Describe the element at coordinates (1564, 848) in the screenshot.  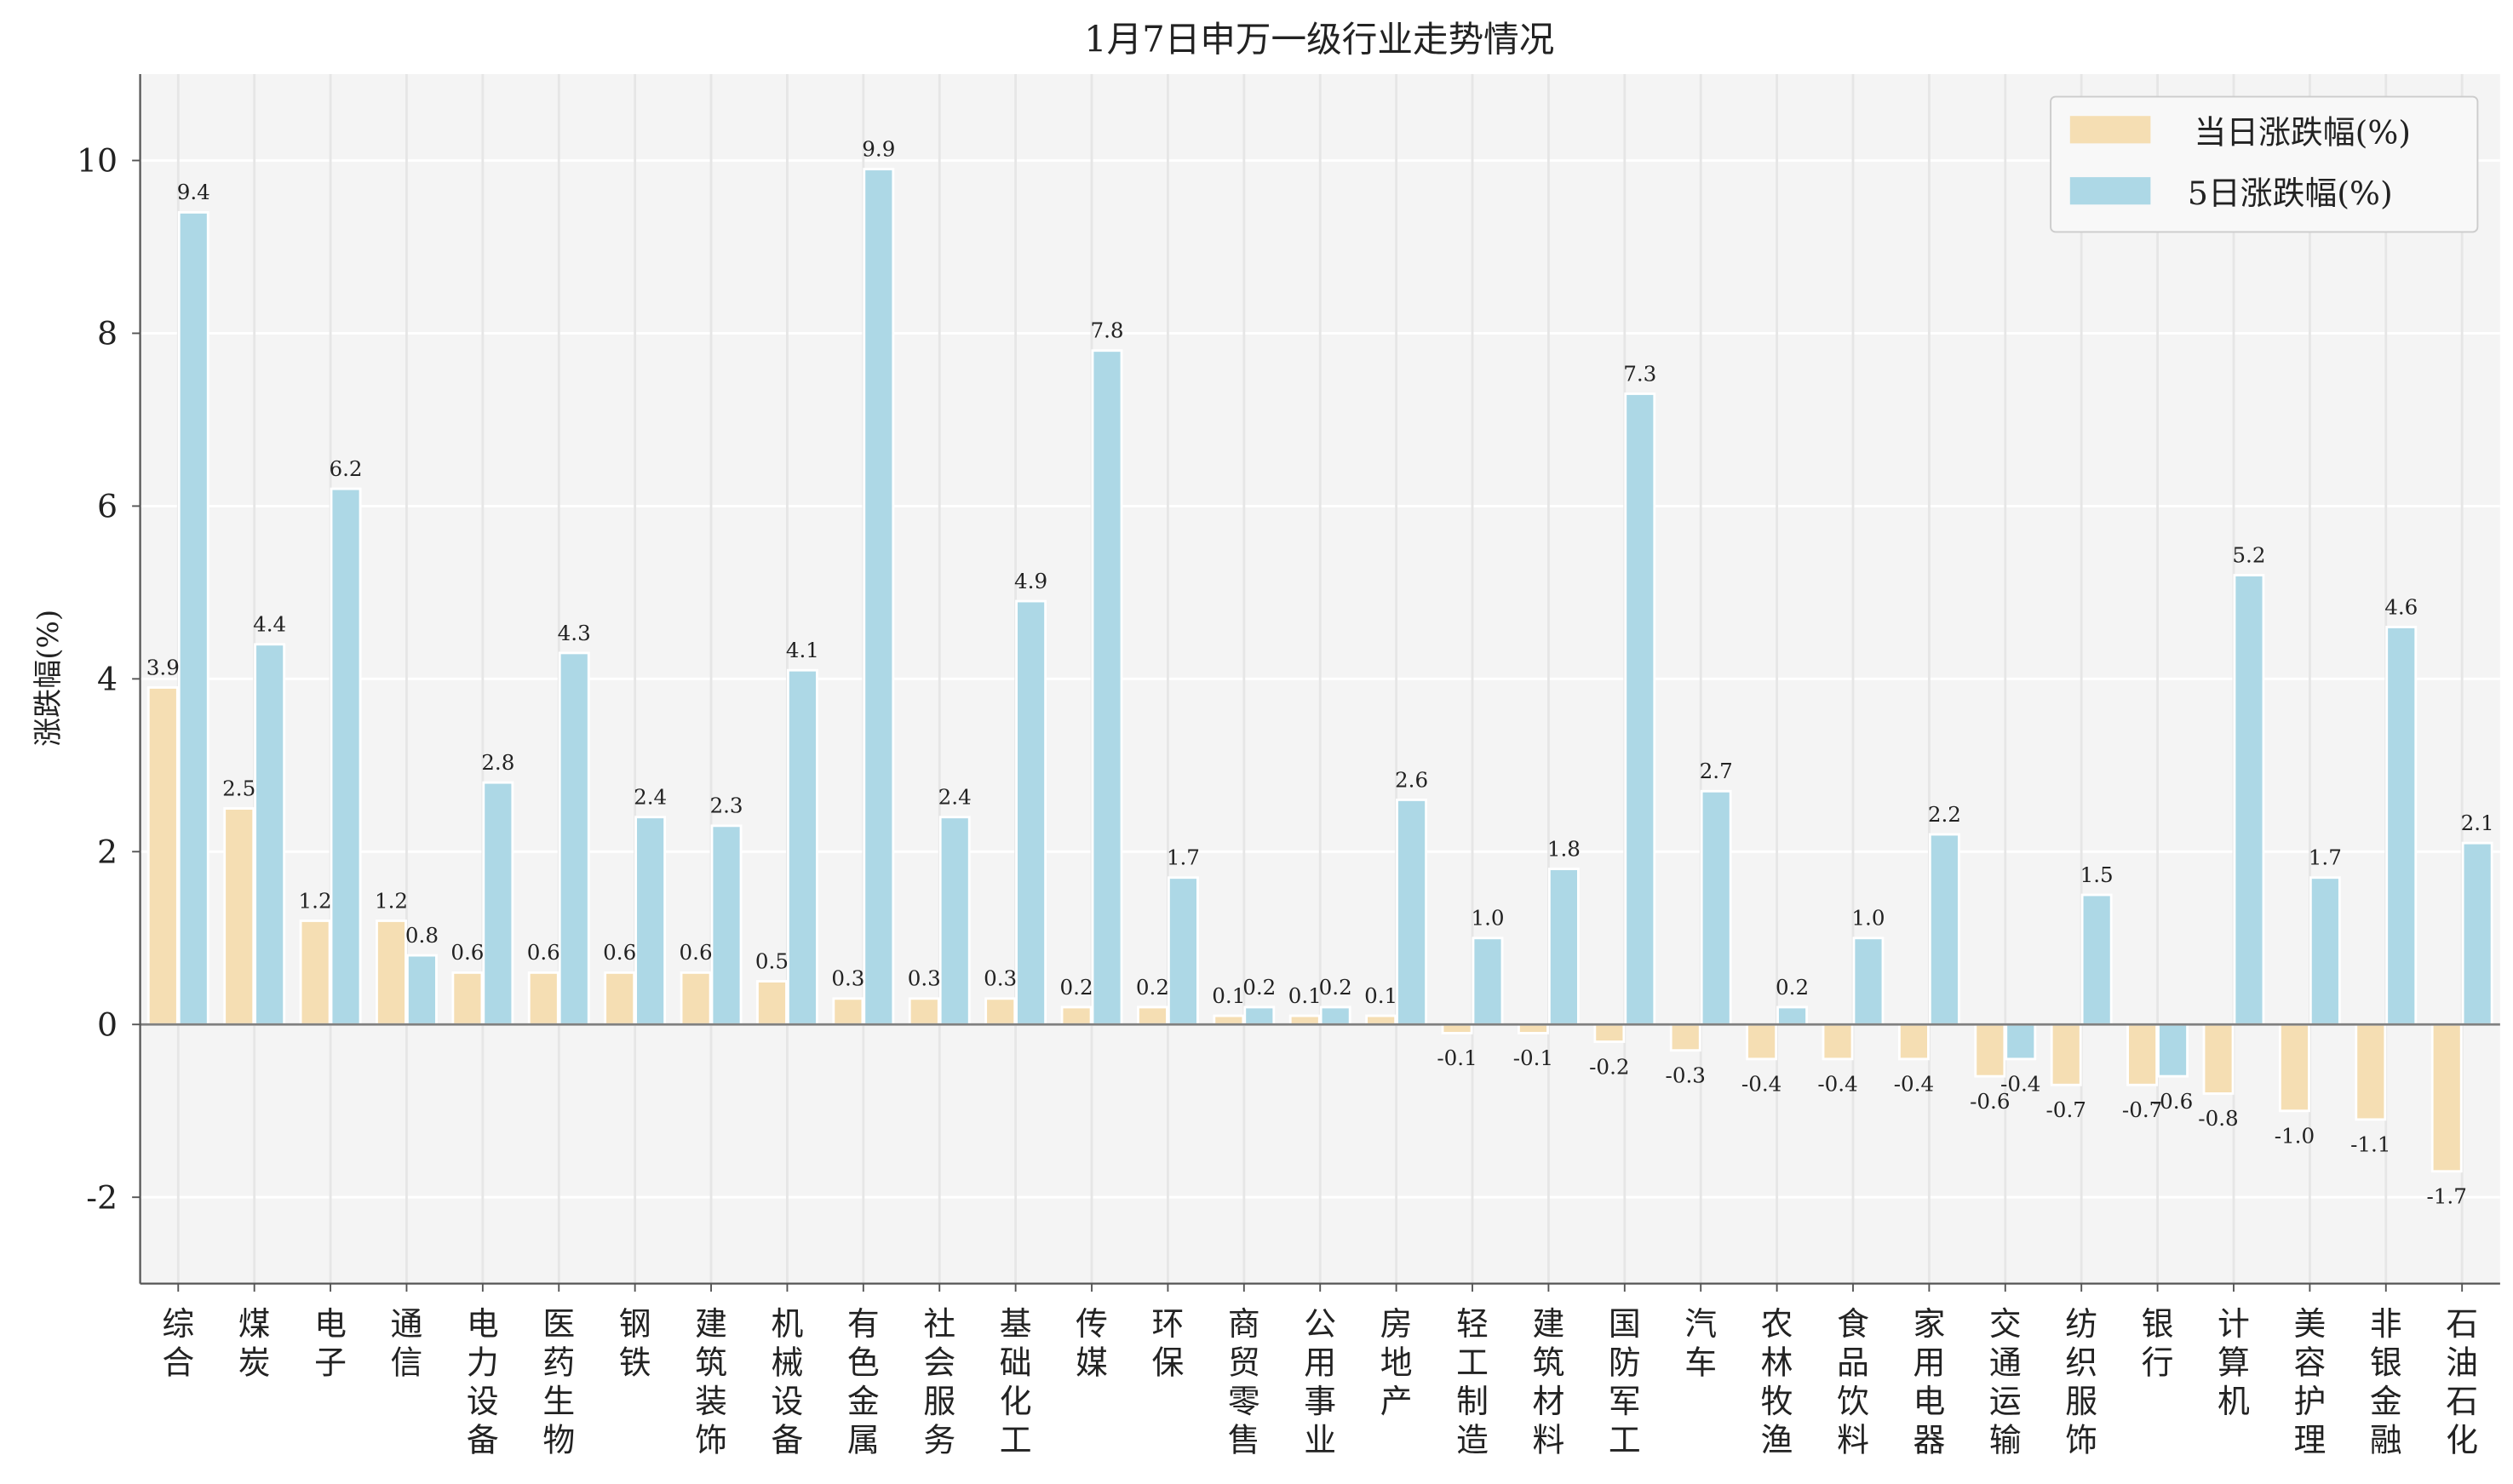
I see `data-label: 1.8` at that location.